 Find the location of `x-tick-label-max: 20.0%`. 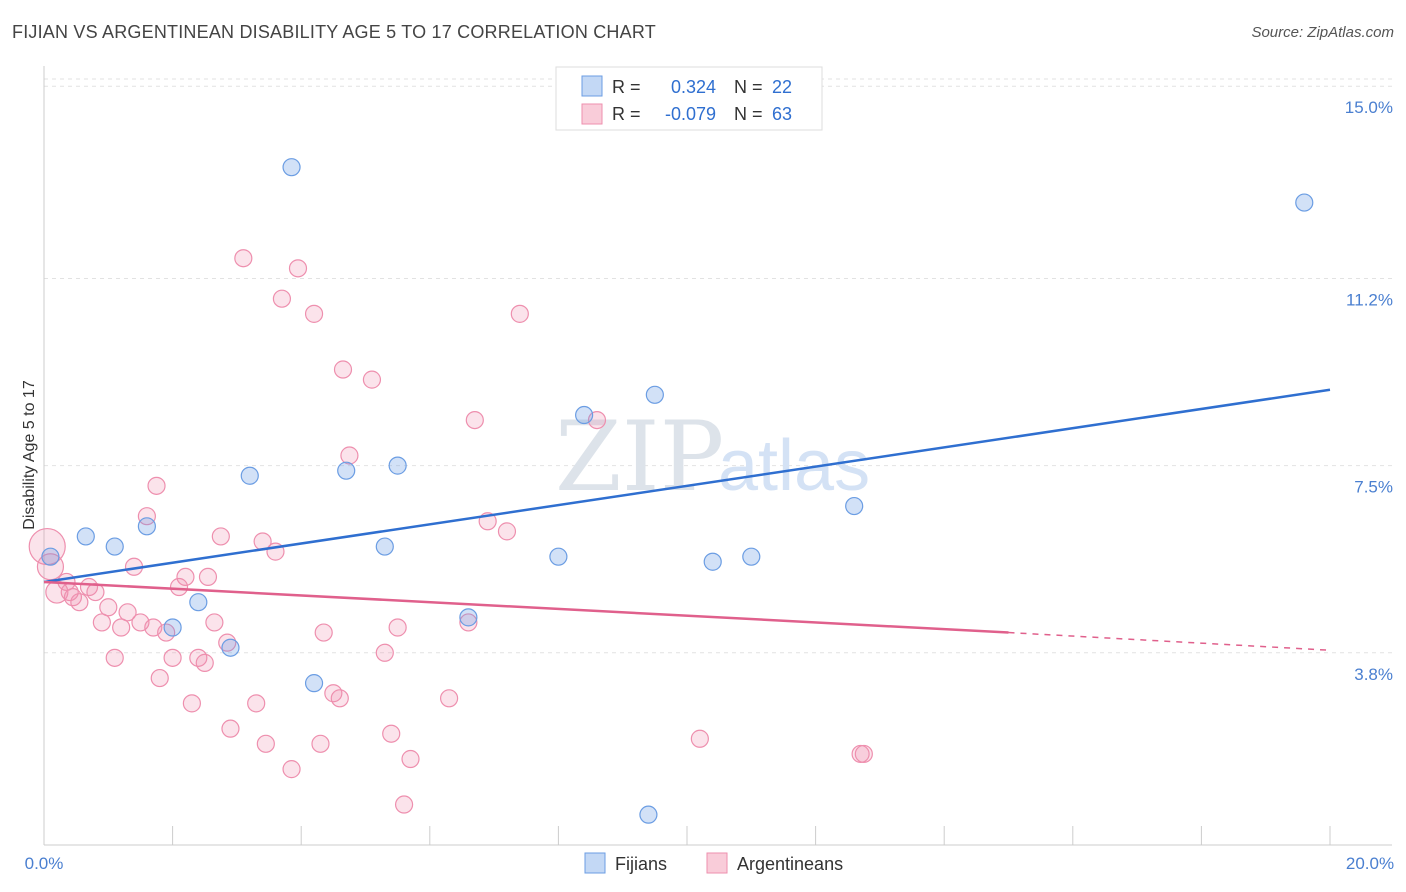

x-tick-label-max: 20.0% is located at coordinates (1370, 863).